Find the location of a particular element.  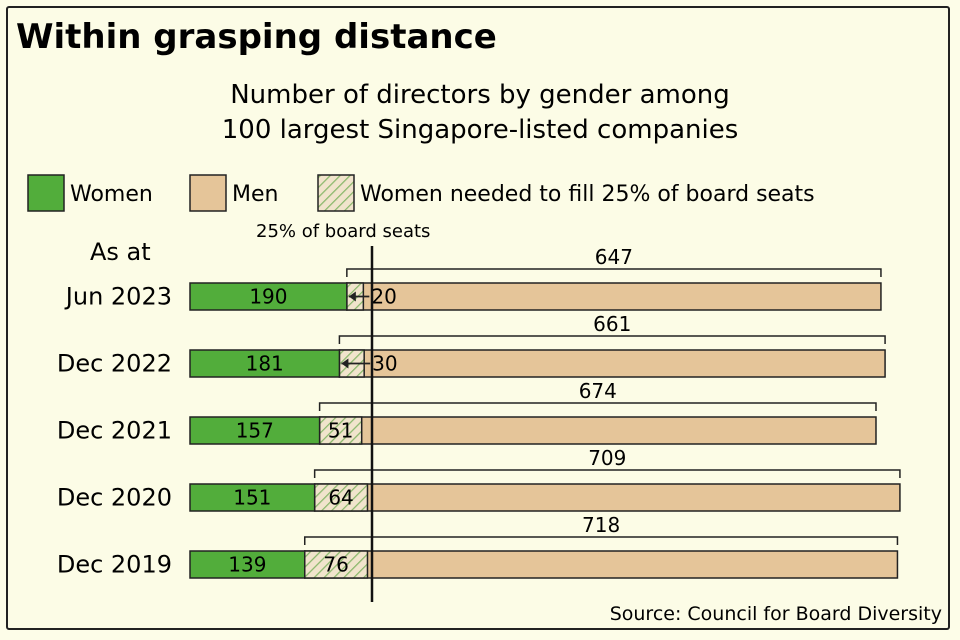

category-label: Dec 2021 is located at coordinates (114, 431).